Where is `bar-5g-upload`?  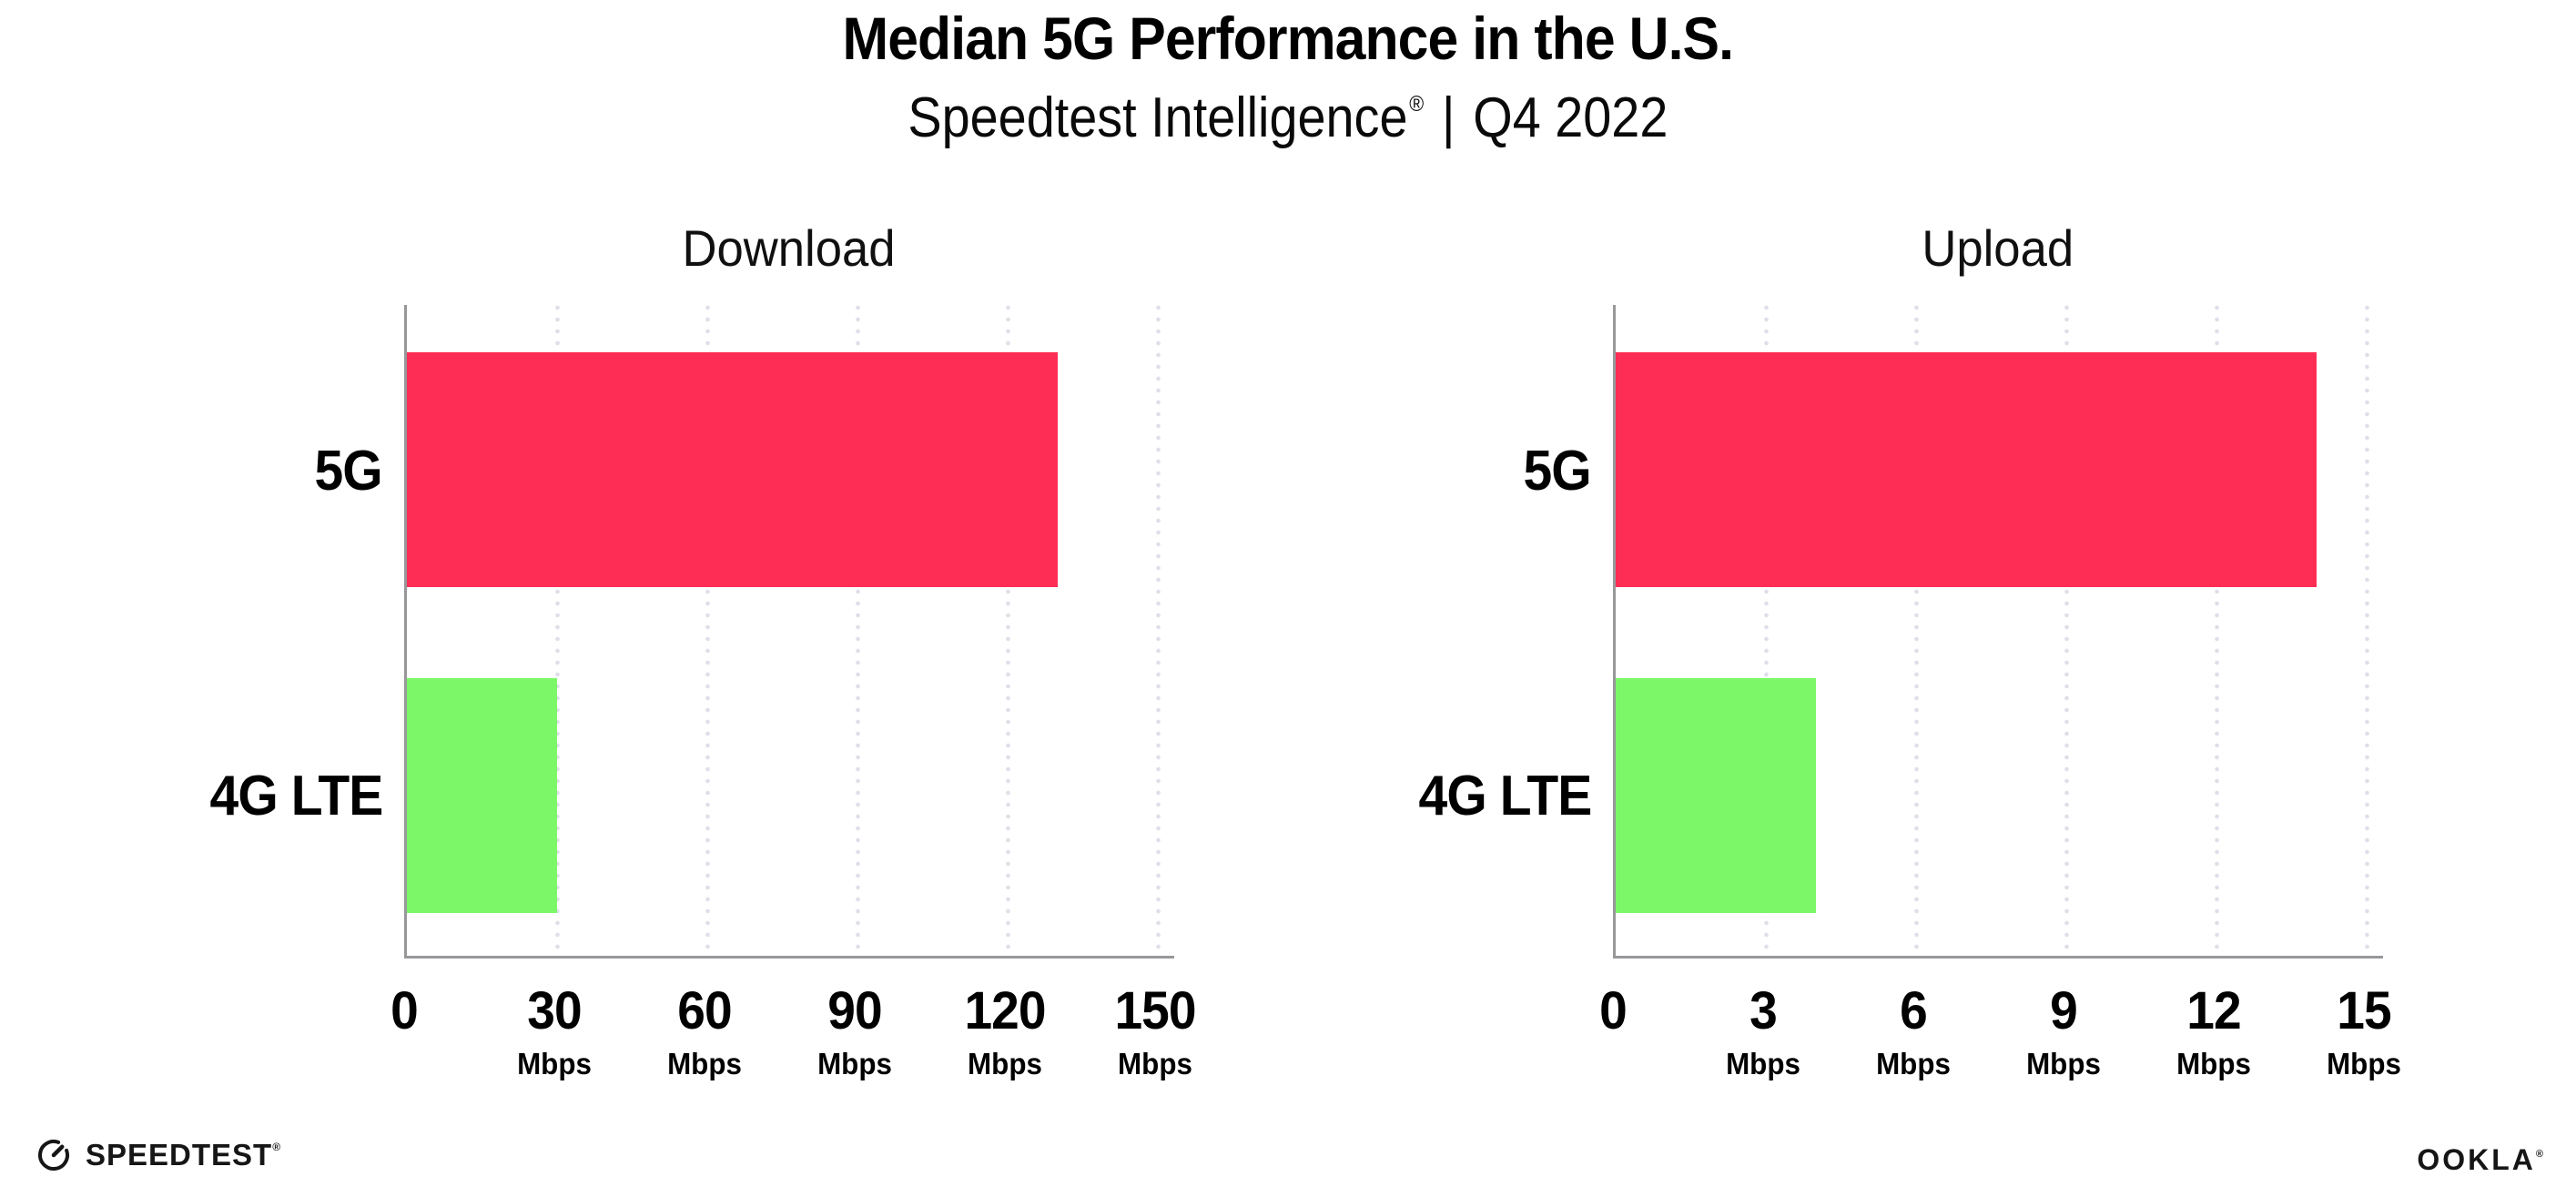
bar-5g-upload is located at coordinates (1966, 470).